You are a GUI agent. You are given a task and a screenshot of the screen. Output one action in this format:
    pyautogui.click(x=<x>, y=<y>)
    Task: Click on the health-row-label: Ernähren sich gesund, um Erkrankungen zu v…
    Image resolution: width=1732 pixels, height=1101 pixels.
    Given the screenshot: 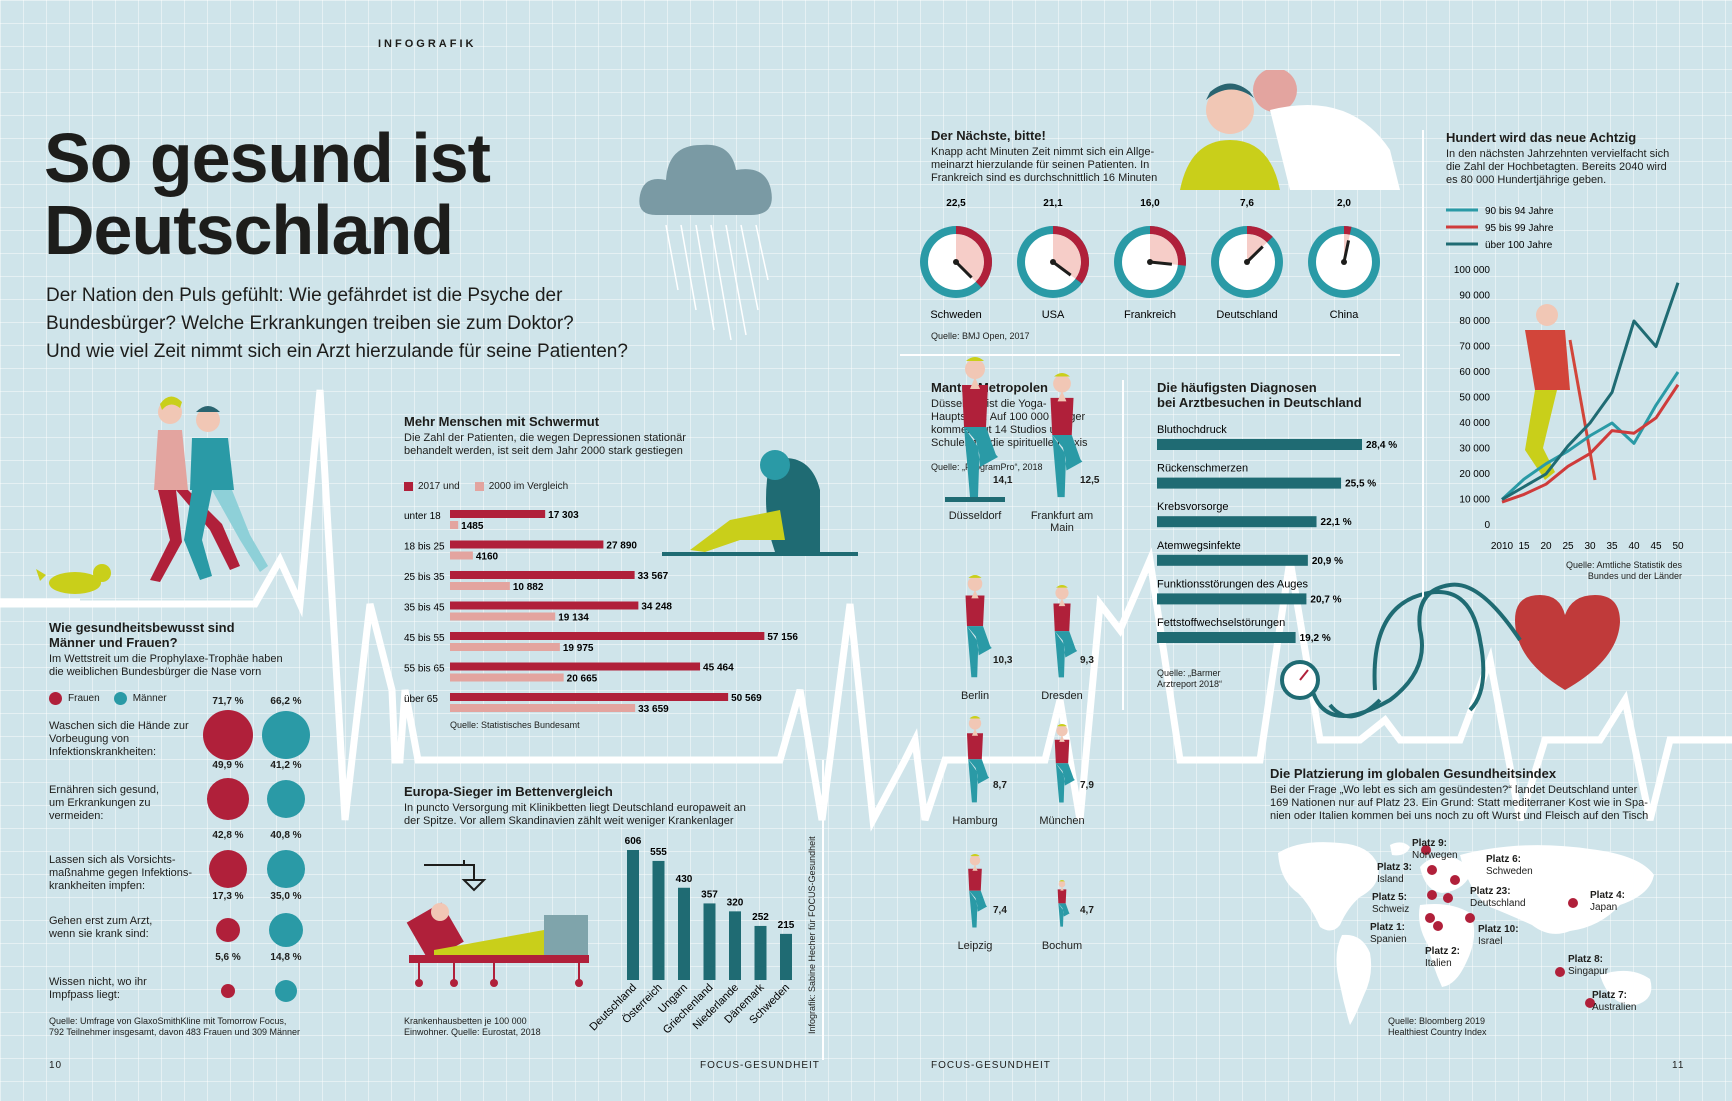 What is the action you would take?
    pyautogui.click(x=104, y=803)
    